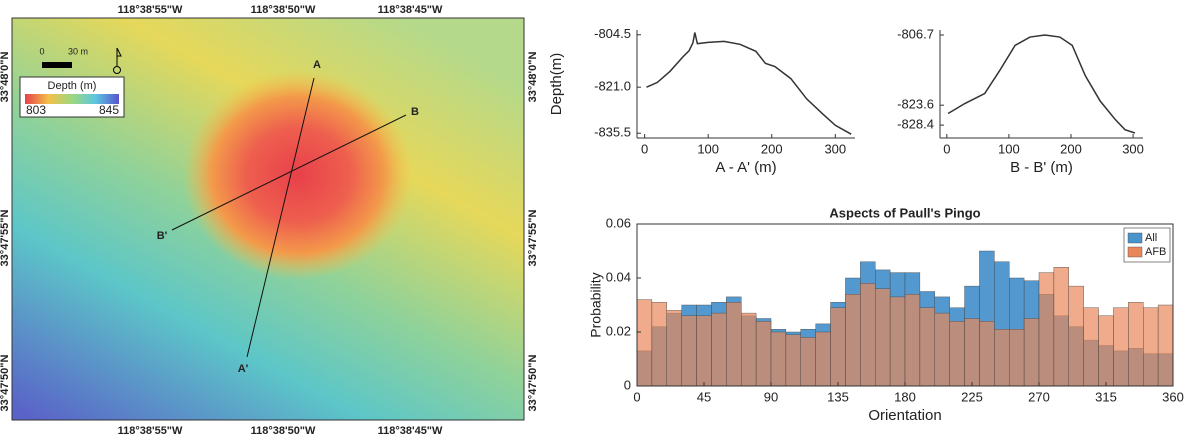 The width and height of the screenshot is (1191, 439). Describe the element at coordinates (41, 51) in the screenshot. I see `scale-label: 0` at that location.